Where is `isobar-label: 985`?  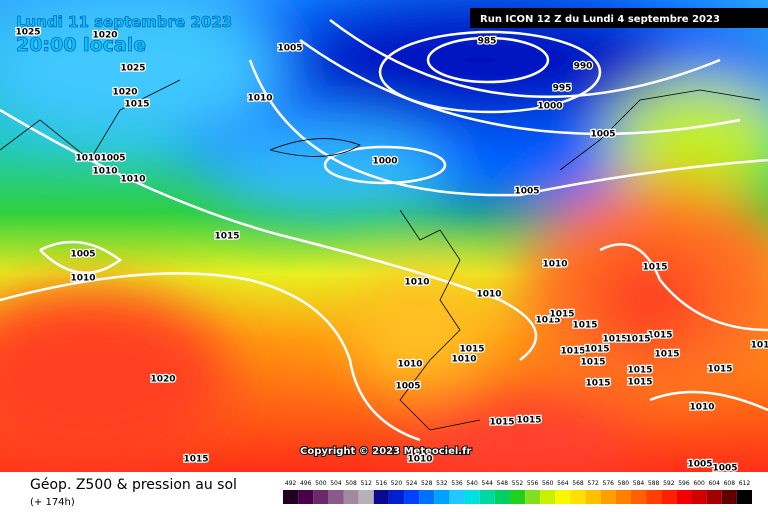 isobar-label: 985 is located at coordinates (487, 42).